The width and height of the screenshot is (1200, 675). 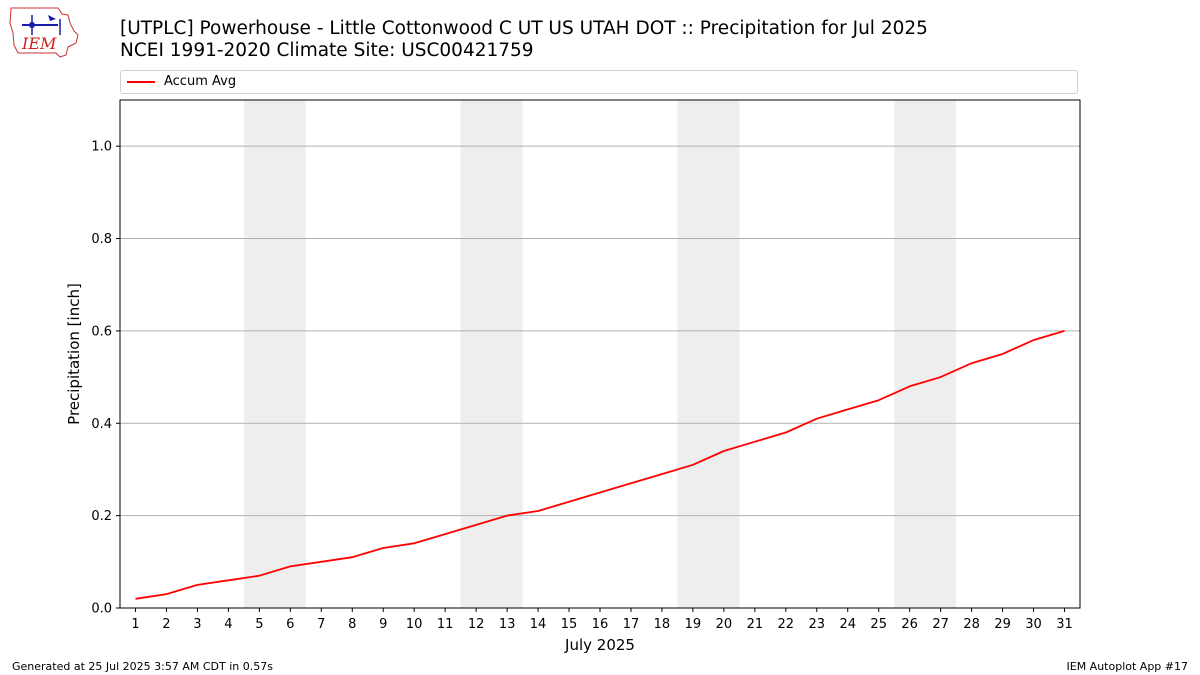 What do you see at coordinates (847, 624) in the screenshot?
I see `x-tick-label: 24` at bounding box center [847, 624].